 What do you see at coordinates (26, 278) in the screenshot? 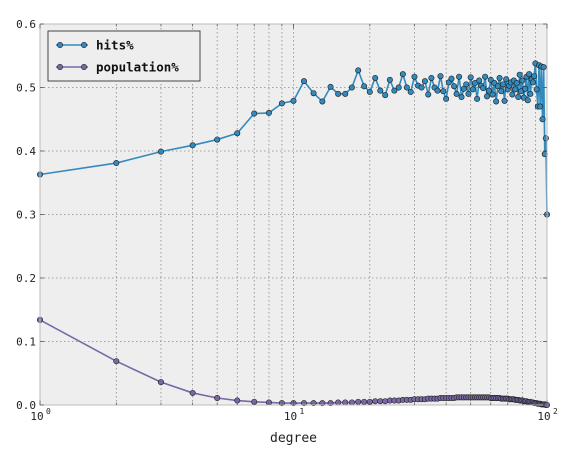
I see `y-tick-label: 0.2` at bounding box center [26, 278].